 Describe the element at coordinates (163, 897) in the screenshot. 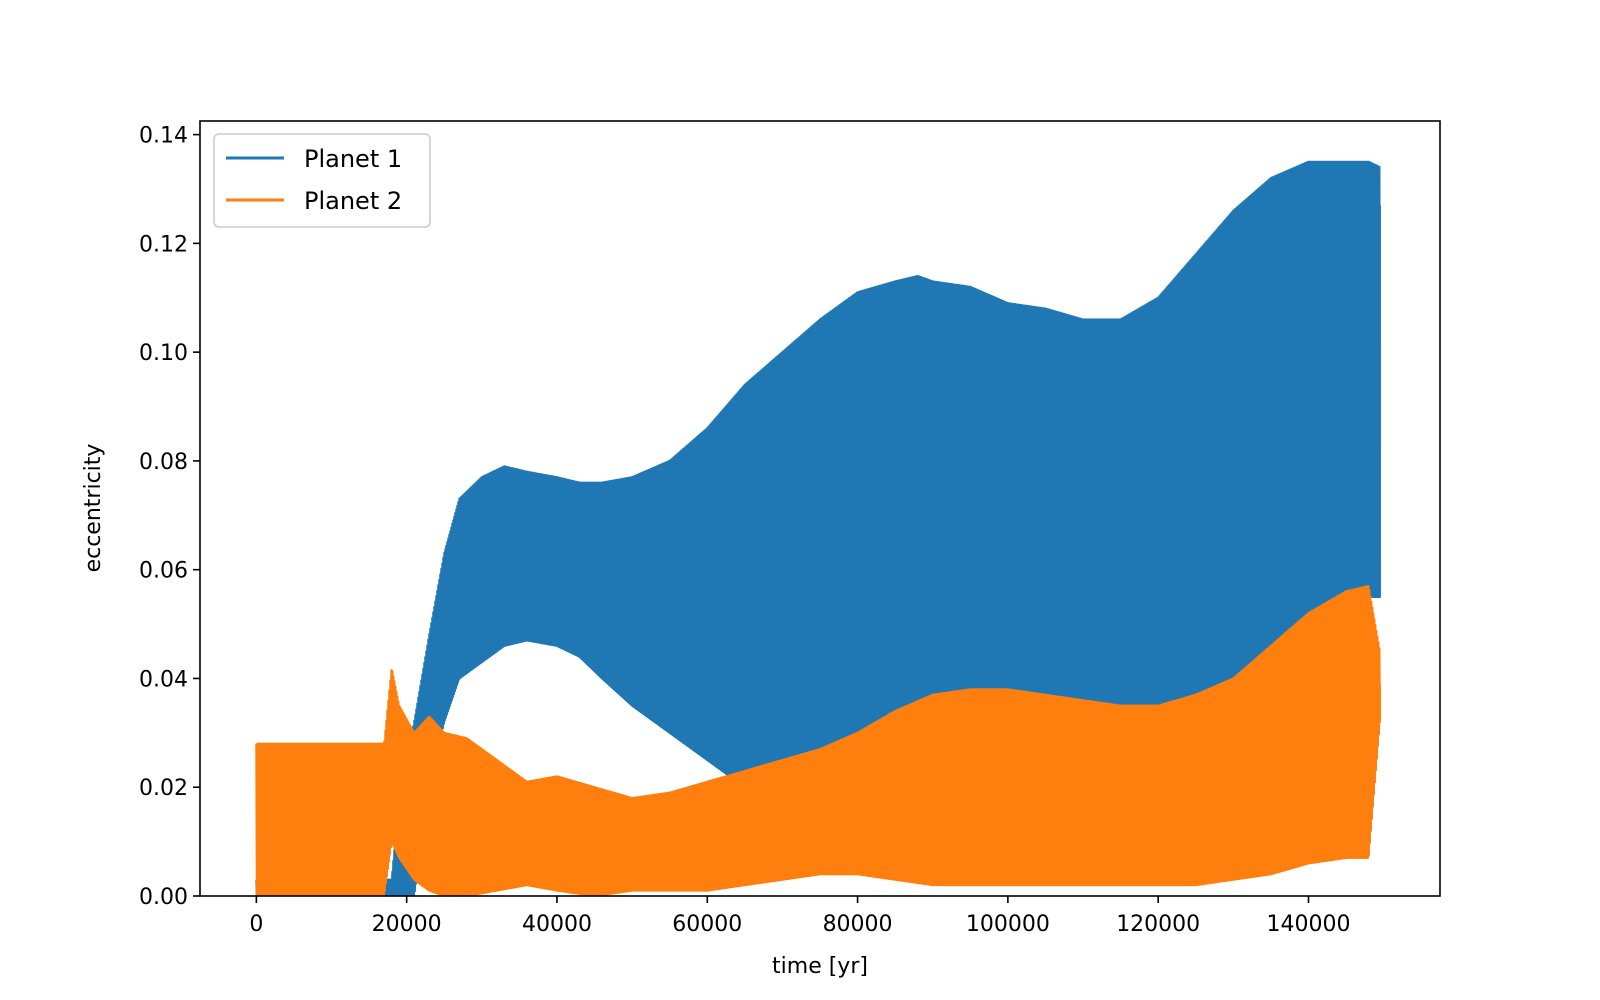

I see `y-tick-label: 0.00` at that location.